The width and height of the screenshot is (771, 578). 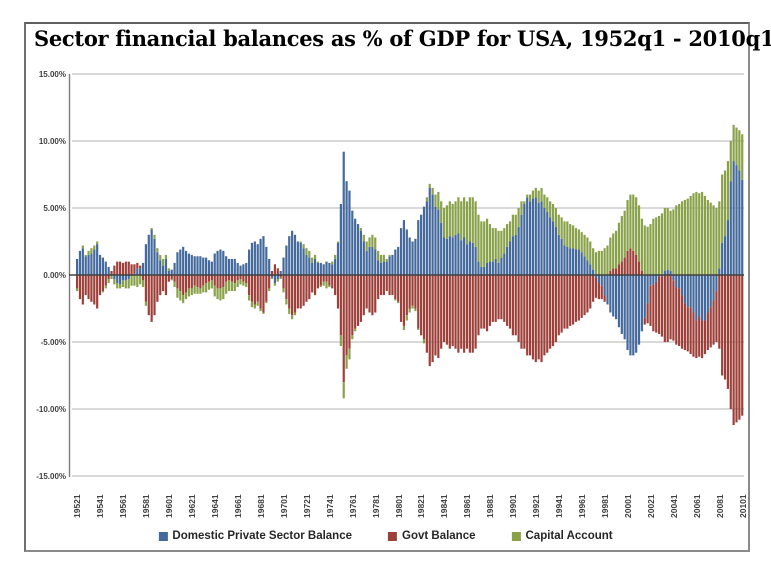 I want to click on x-tick-label: 19961, so click(x=582, y=506).